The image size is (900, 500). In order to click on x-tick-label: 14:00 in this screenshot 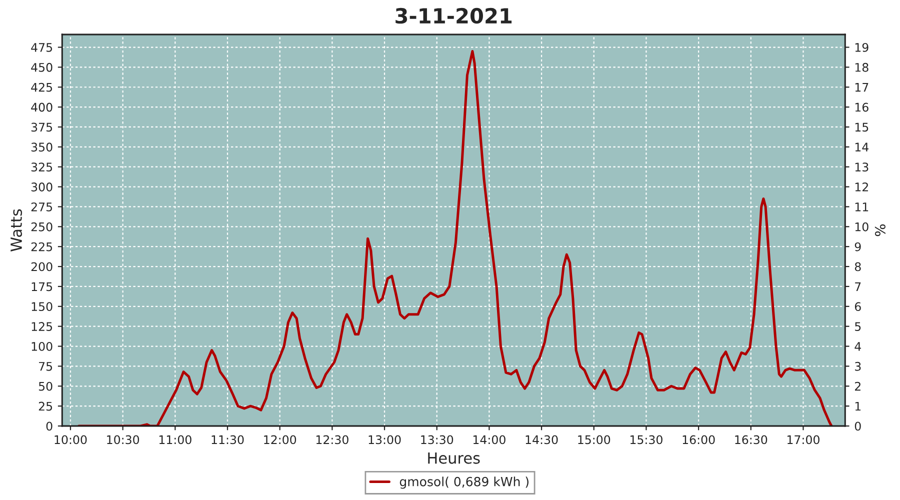, I will do `click(489, 439)`.